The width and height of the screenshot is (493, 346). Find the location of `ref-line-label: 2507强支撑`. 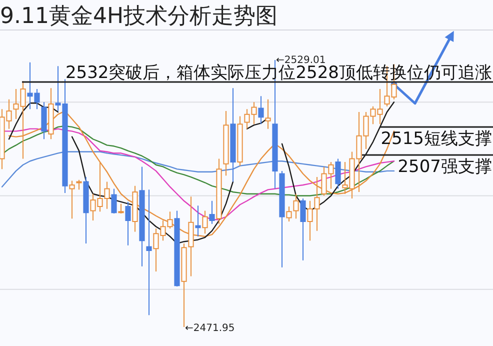

ref-line-label: 2507强支撑 is located at coordinates (445, 167).